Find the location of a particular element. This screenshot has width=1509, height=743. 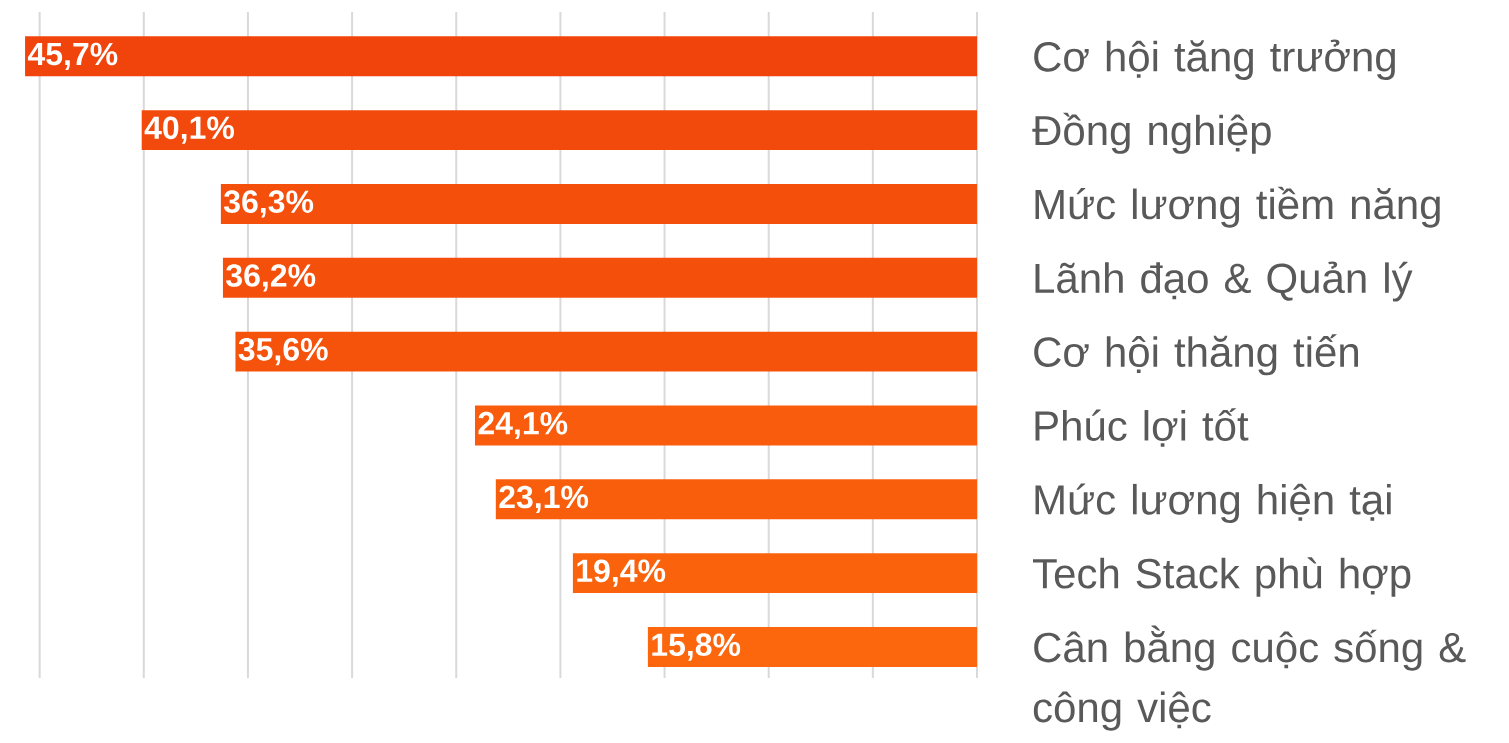

y-tick-label: Mức lương tiềm năng is located at coordinates (1237, 207).